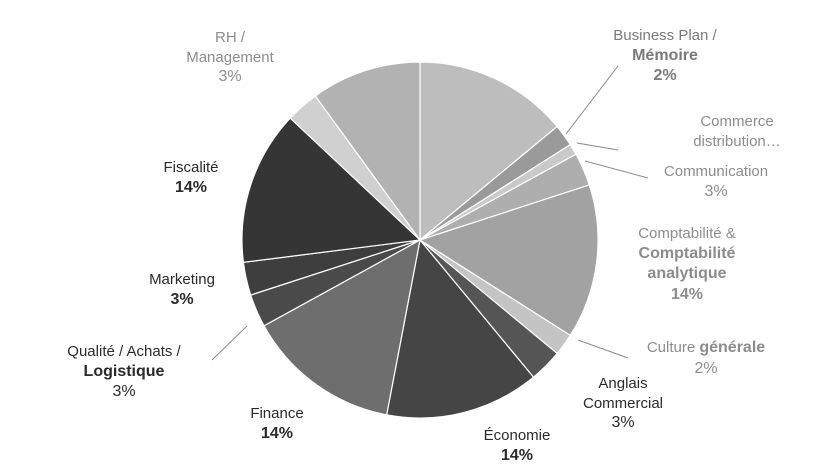  Describe the element at coordinates (191, 167) in the screenshot. I see `label-fiscalite-name: Fiscalité` at that location.